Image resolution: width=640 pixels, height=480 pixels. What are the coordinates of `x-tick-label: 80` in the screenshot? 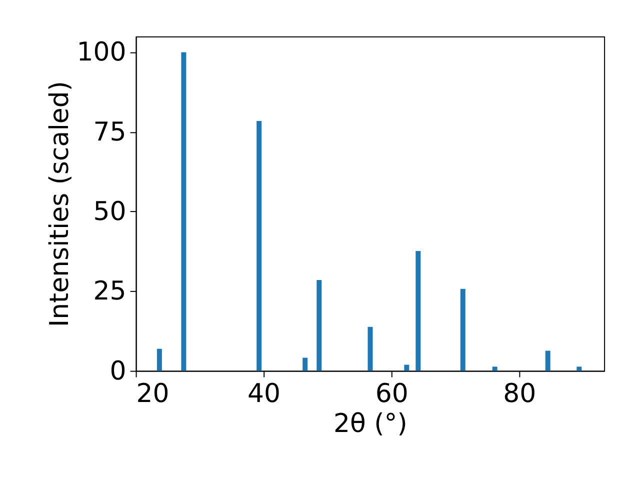 It's located at (519, 394).